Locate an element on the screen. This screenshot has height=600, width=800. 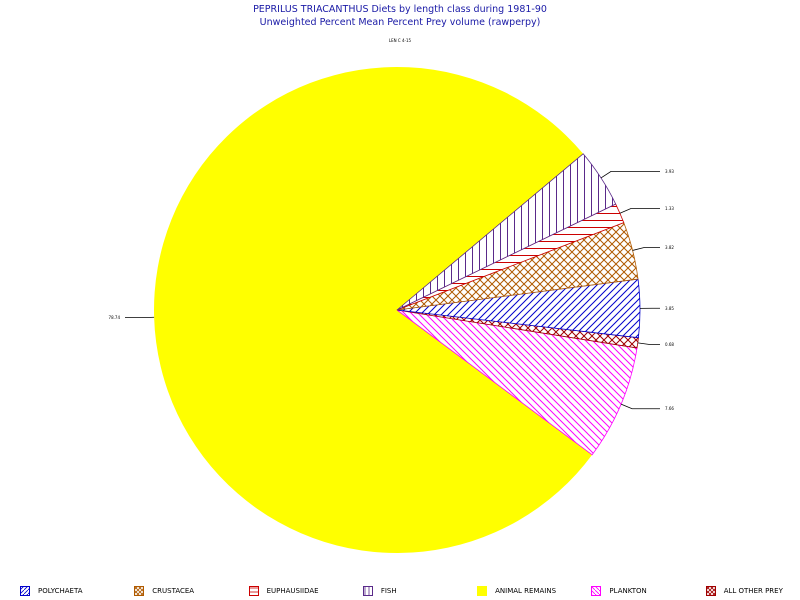
legend-item-polychaeta: POLYCHAETA is located at coordinates (51, 591).